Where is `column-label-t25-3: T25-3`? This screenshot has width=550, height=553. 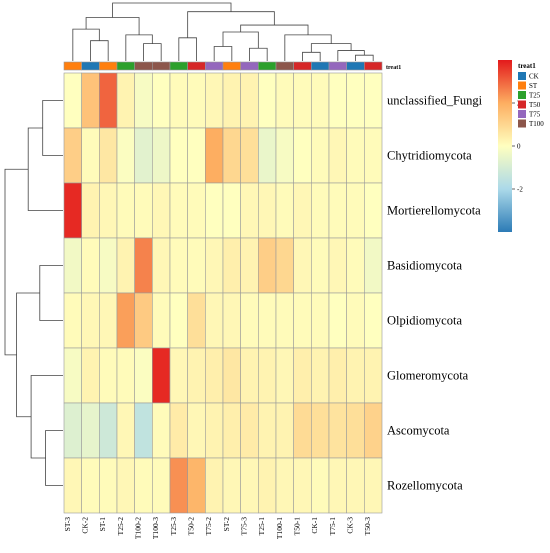
column-label-t25-3: T25-3 is located at coordinates (173, 526).